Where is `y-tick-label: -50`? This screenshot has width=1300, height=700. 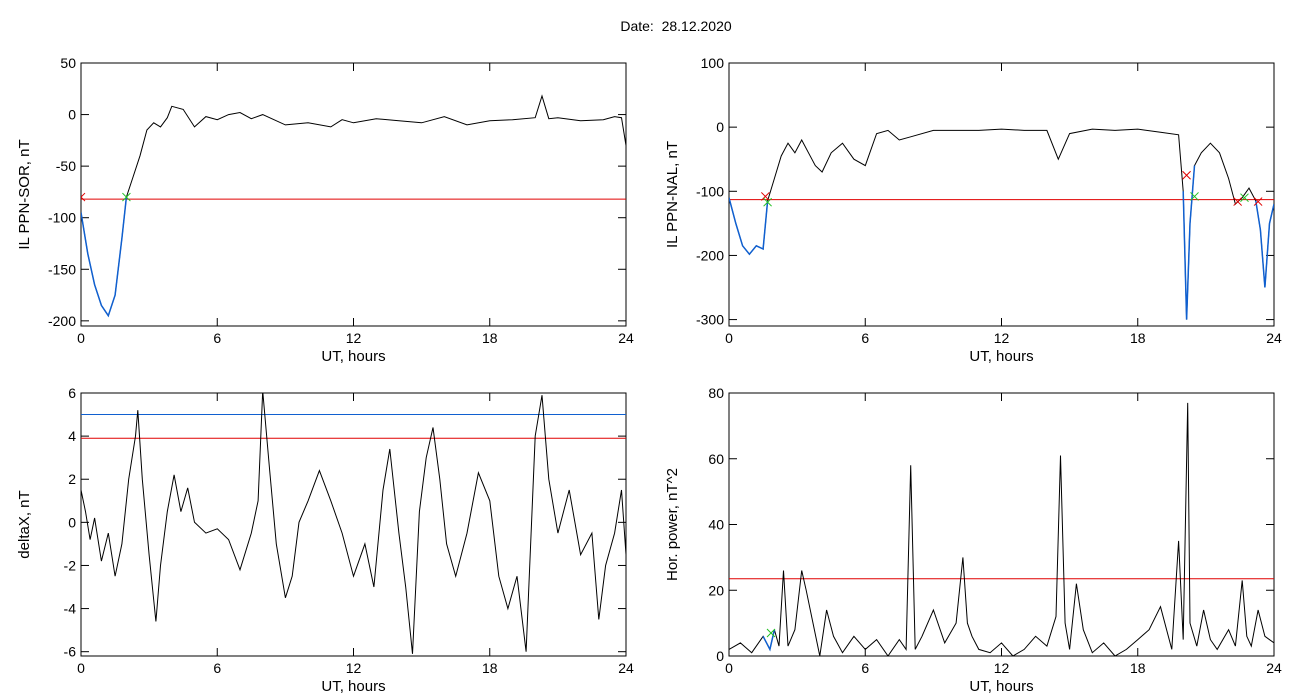 y-tick-label: -50 is located at coordinates (66, 166).